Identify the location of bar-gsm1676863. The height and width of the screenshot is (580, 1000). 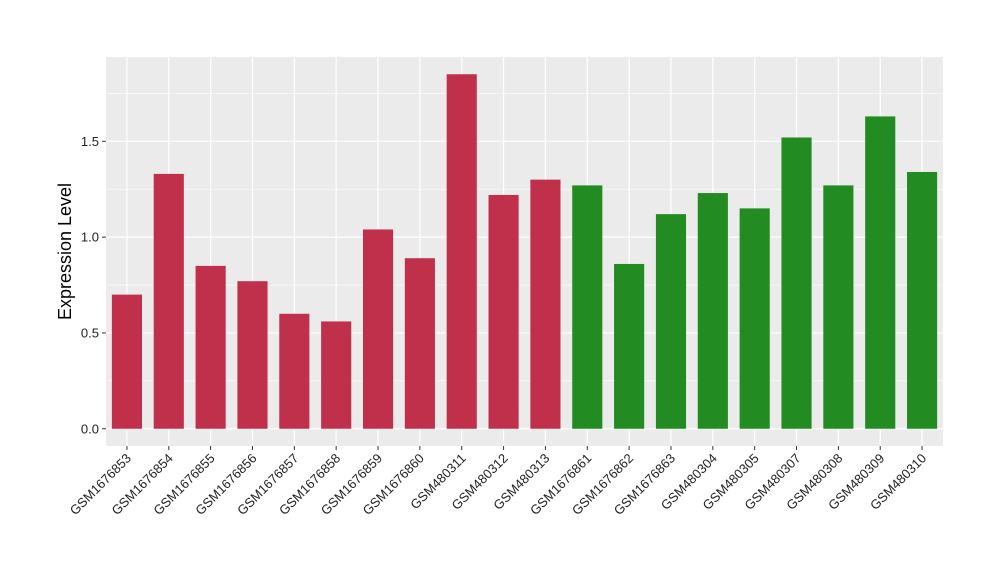
(671, 321).